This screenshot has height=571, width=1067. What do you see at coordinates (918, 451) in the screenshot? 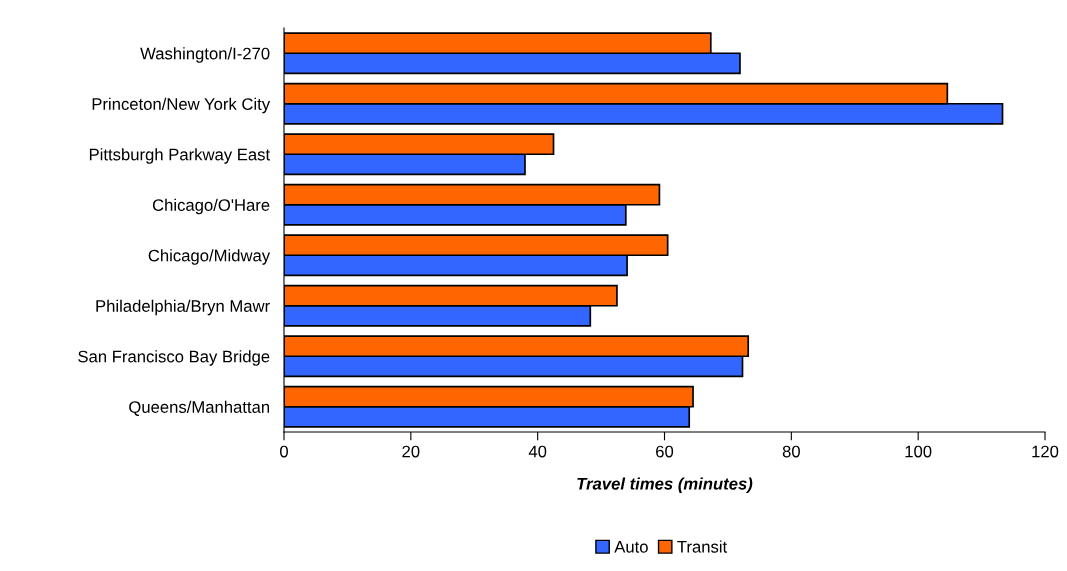
I see `x-tick-label: 100` at bounding box center [918, 451].